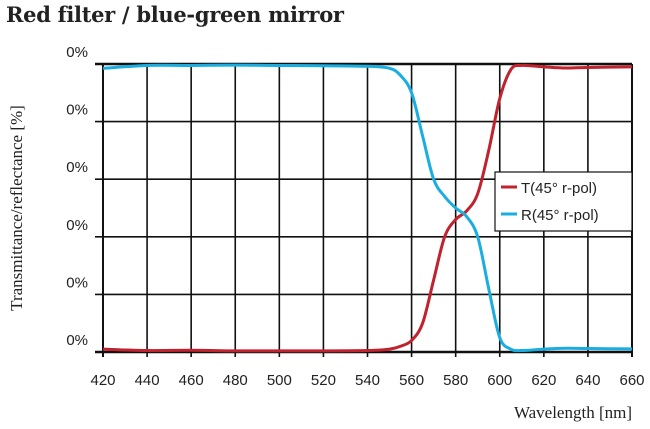 This screenshot has width=650, height=429. What do you see at coordinates (323, 380) in the screenshot?
I see `x-tick-label: 520` at bounding box center [323, 380].